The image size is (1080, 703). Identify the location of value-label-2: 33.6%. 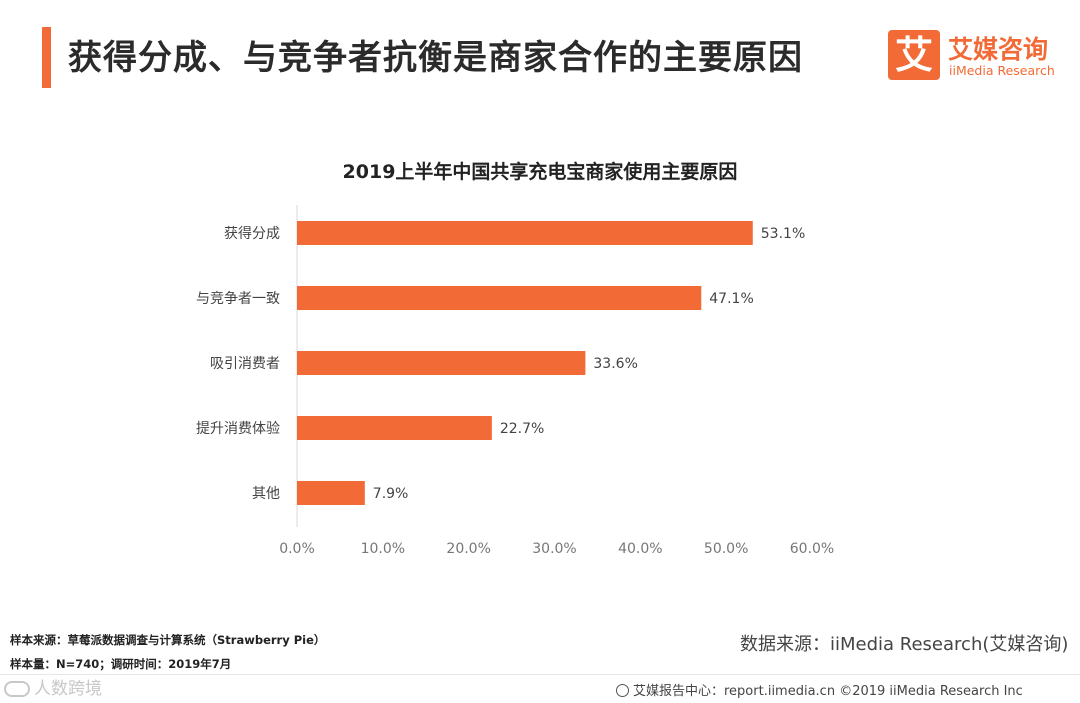
(615, 364).